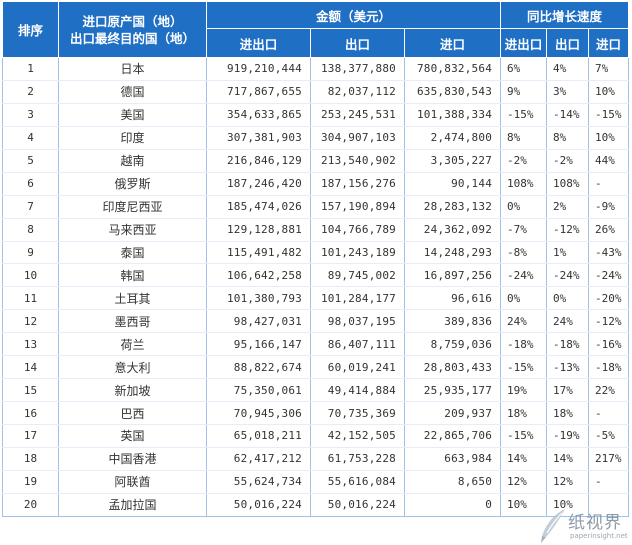  Describe the element at coordinates (132, 321) in the screenshot. I see `cell-country: 墨西哥` at that location.